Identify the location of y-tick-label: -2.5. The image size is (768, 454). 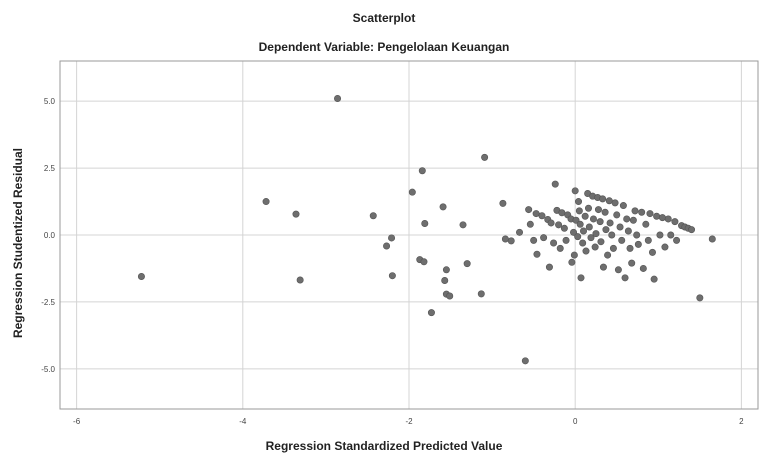
(48, 302).